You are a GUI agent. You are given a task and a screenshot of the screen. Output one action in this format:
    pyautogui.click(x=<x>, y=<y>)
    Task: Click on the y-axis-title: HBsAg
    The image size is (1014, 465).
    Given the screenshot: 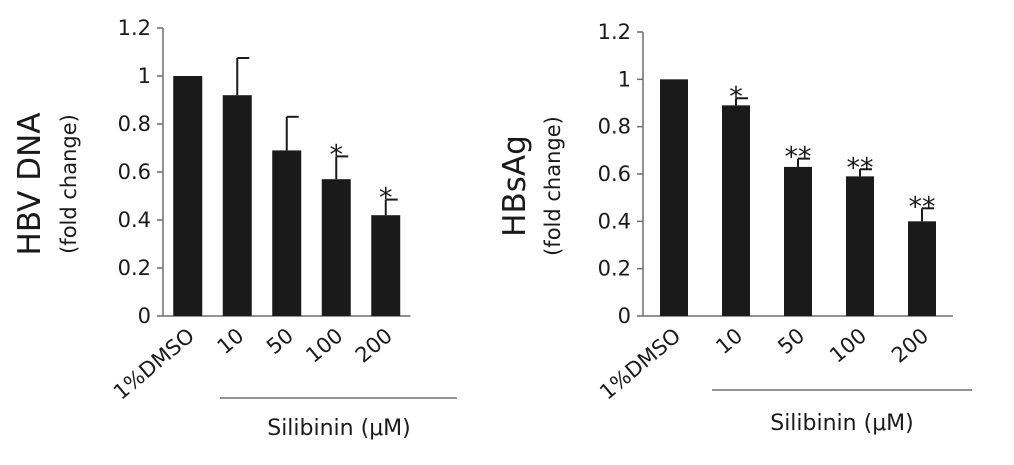 What is the action you would take?
    pyautogui.click(x=515, y=186)
    